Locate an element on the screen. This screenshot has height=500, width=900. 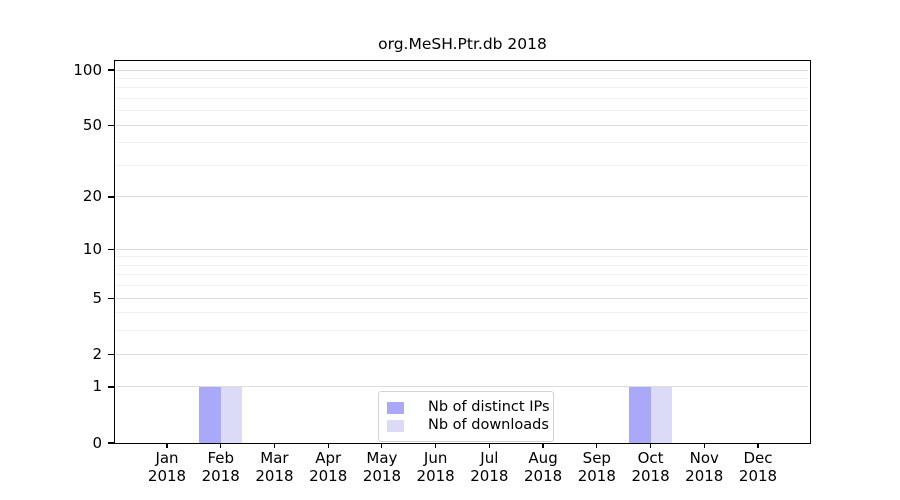
x-tick-label: Jun 2018 is located at coordinates (435, 467).